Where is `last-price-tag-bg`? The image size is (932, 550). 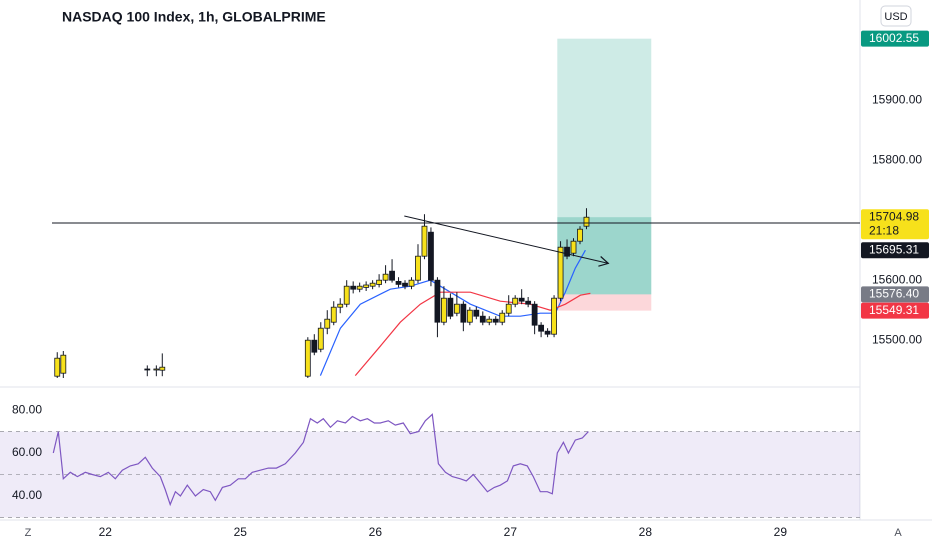 last-price-tag-bg is located at coordinates (895, 224).